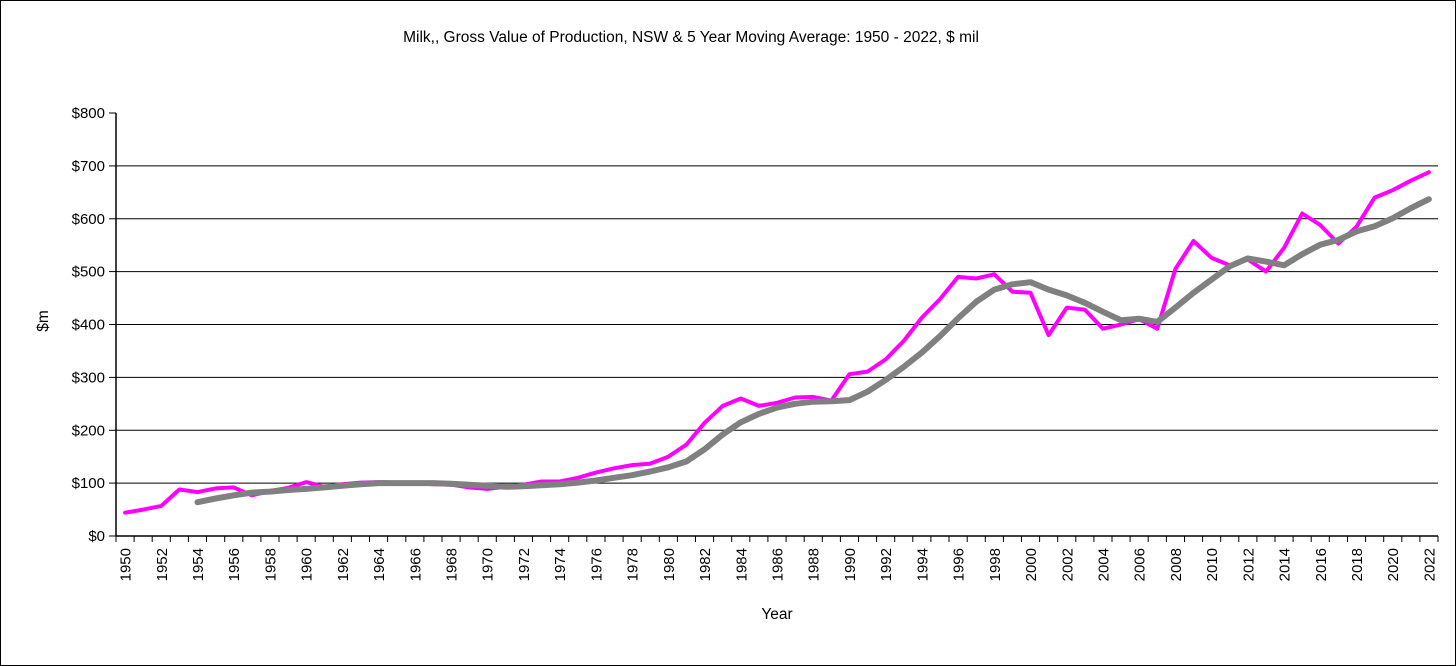 This screenshot has width=1456, height=666. I want to click on svg-text: $400, so click(88, 325).